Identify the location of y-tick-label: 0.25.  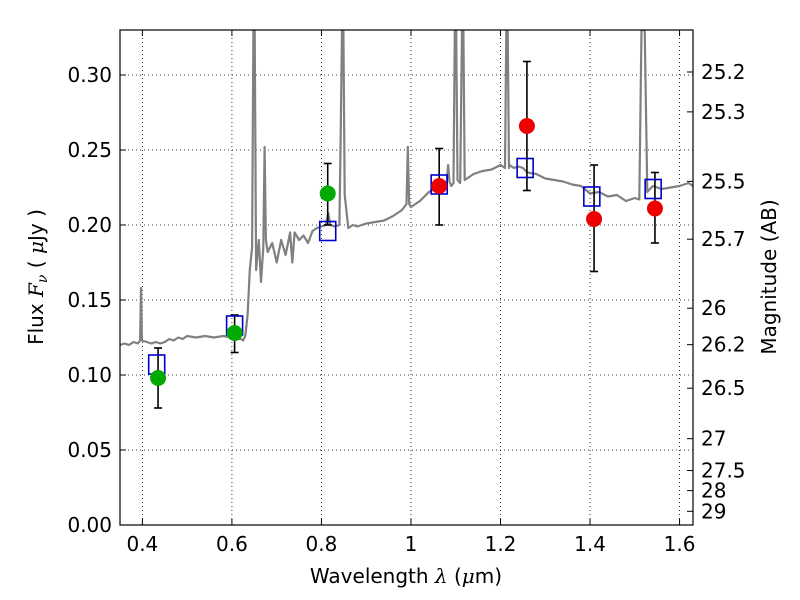
(89, 150).